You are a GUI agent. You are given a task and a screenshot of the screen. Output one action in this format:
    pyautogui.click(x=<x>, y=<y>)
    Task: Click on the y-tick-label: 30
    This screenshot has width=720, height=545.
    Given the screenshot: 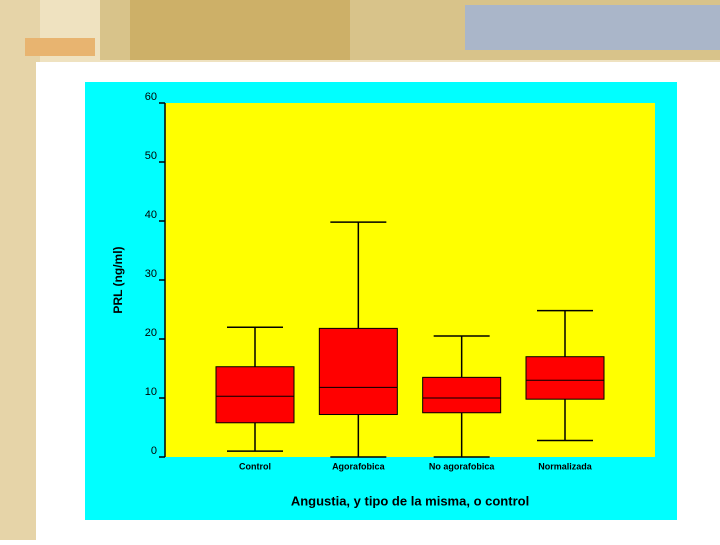 What is the action you would take?
    pyautogui.click(x=151, y=274)
    